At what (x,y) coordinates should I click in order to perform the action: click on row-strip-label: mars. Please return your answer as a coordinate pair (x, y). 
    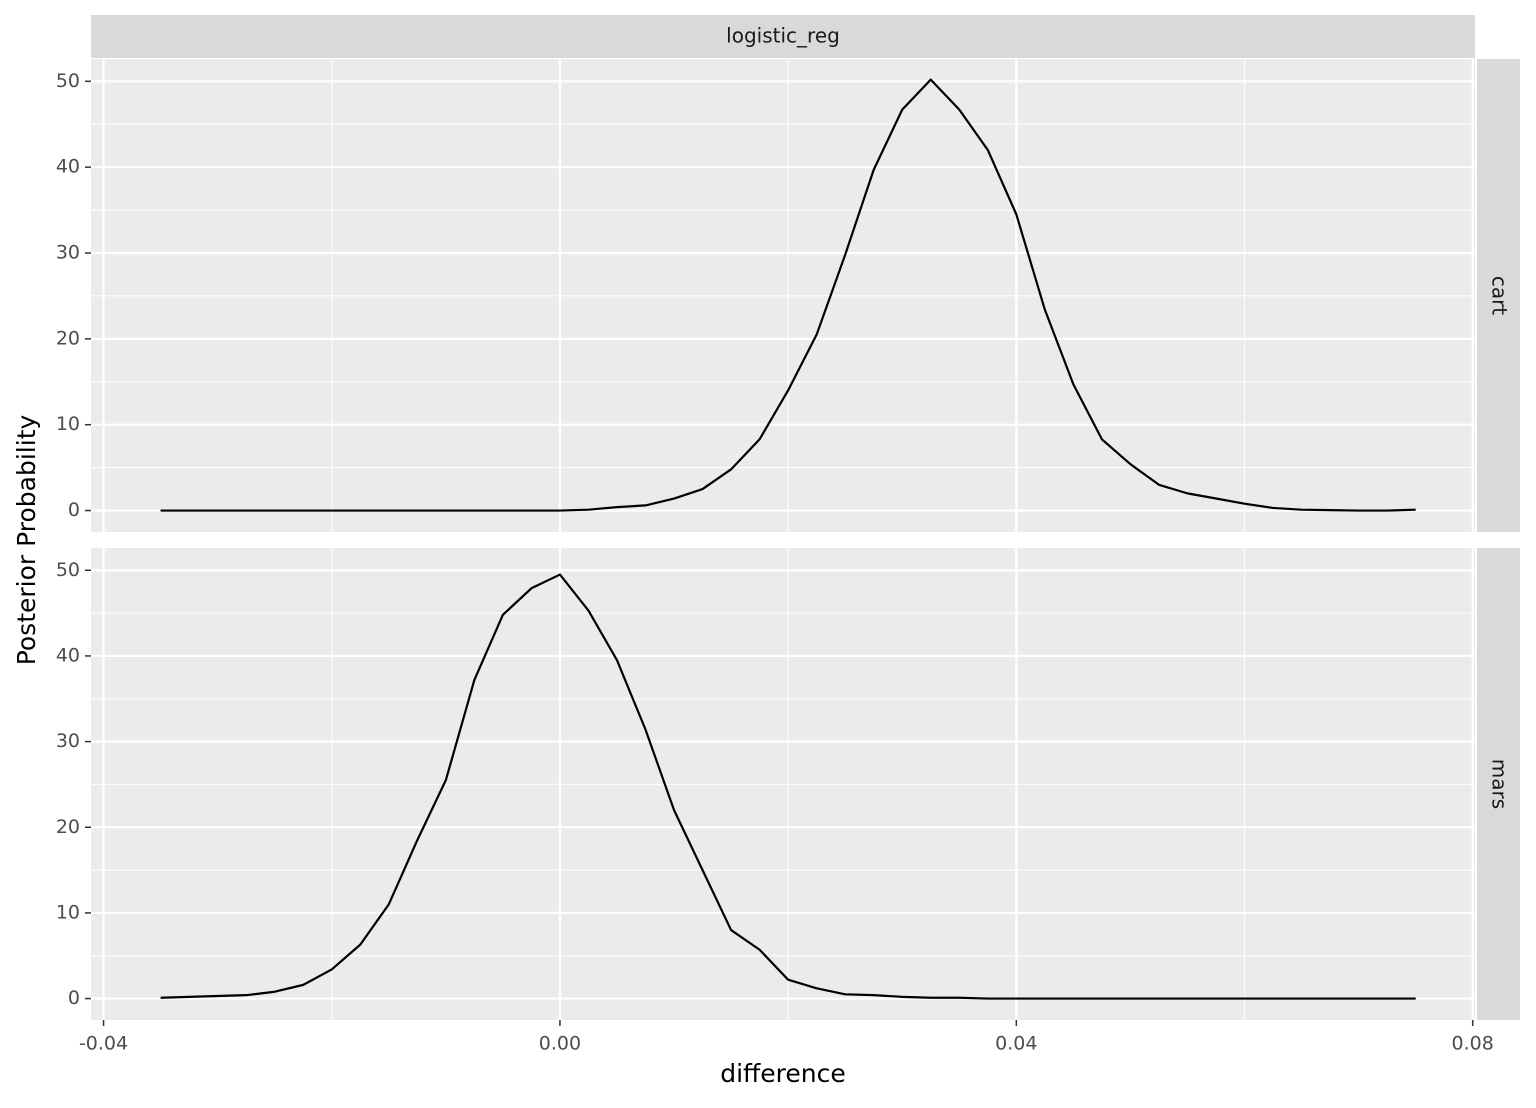
    Looking at the image, I should click on (1500, 784).